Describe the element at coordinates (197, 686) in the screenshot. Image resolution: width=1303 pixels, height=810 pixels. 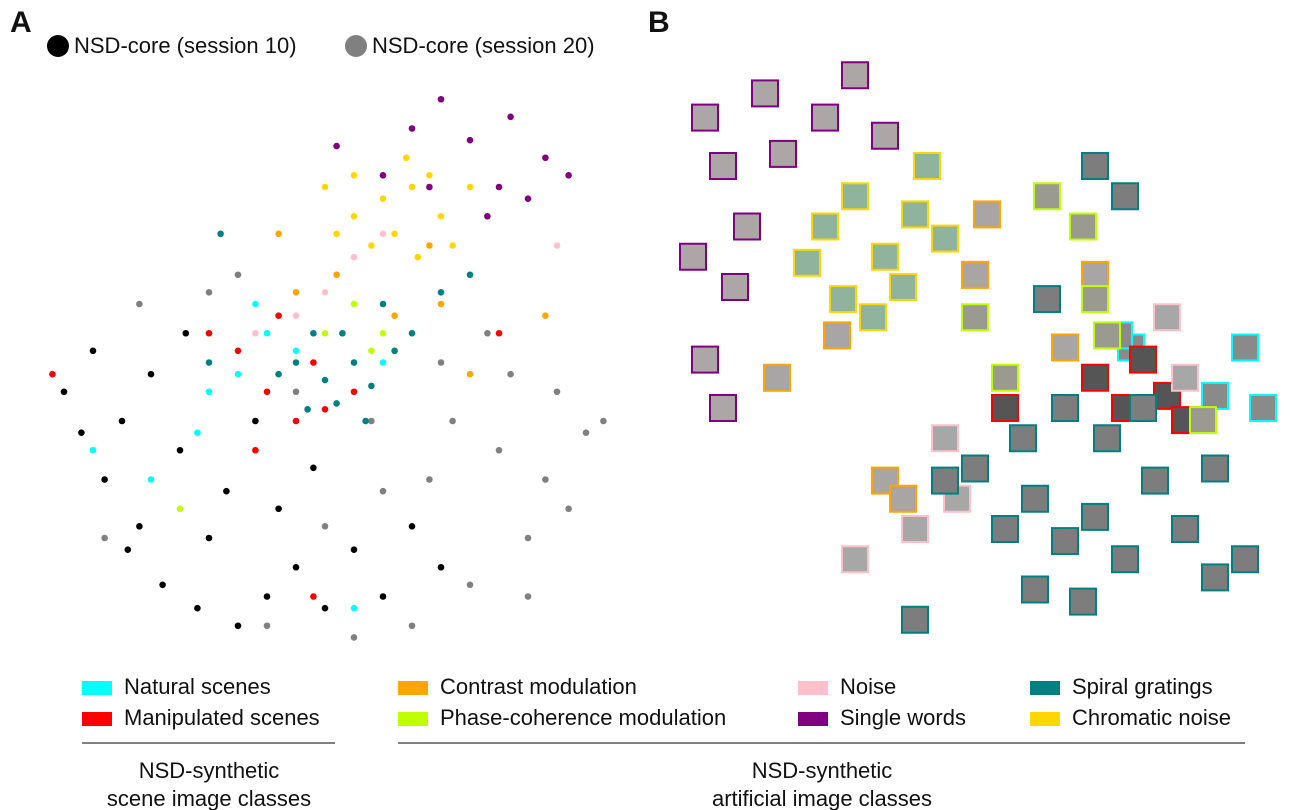
I see `legend-label: Natural scenes` at that location.